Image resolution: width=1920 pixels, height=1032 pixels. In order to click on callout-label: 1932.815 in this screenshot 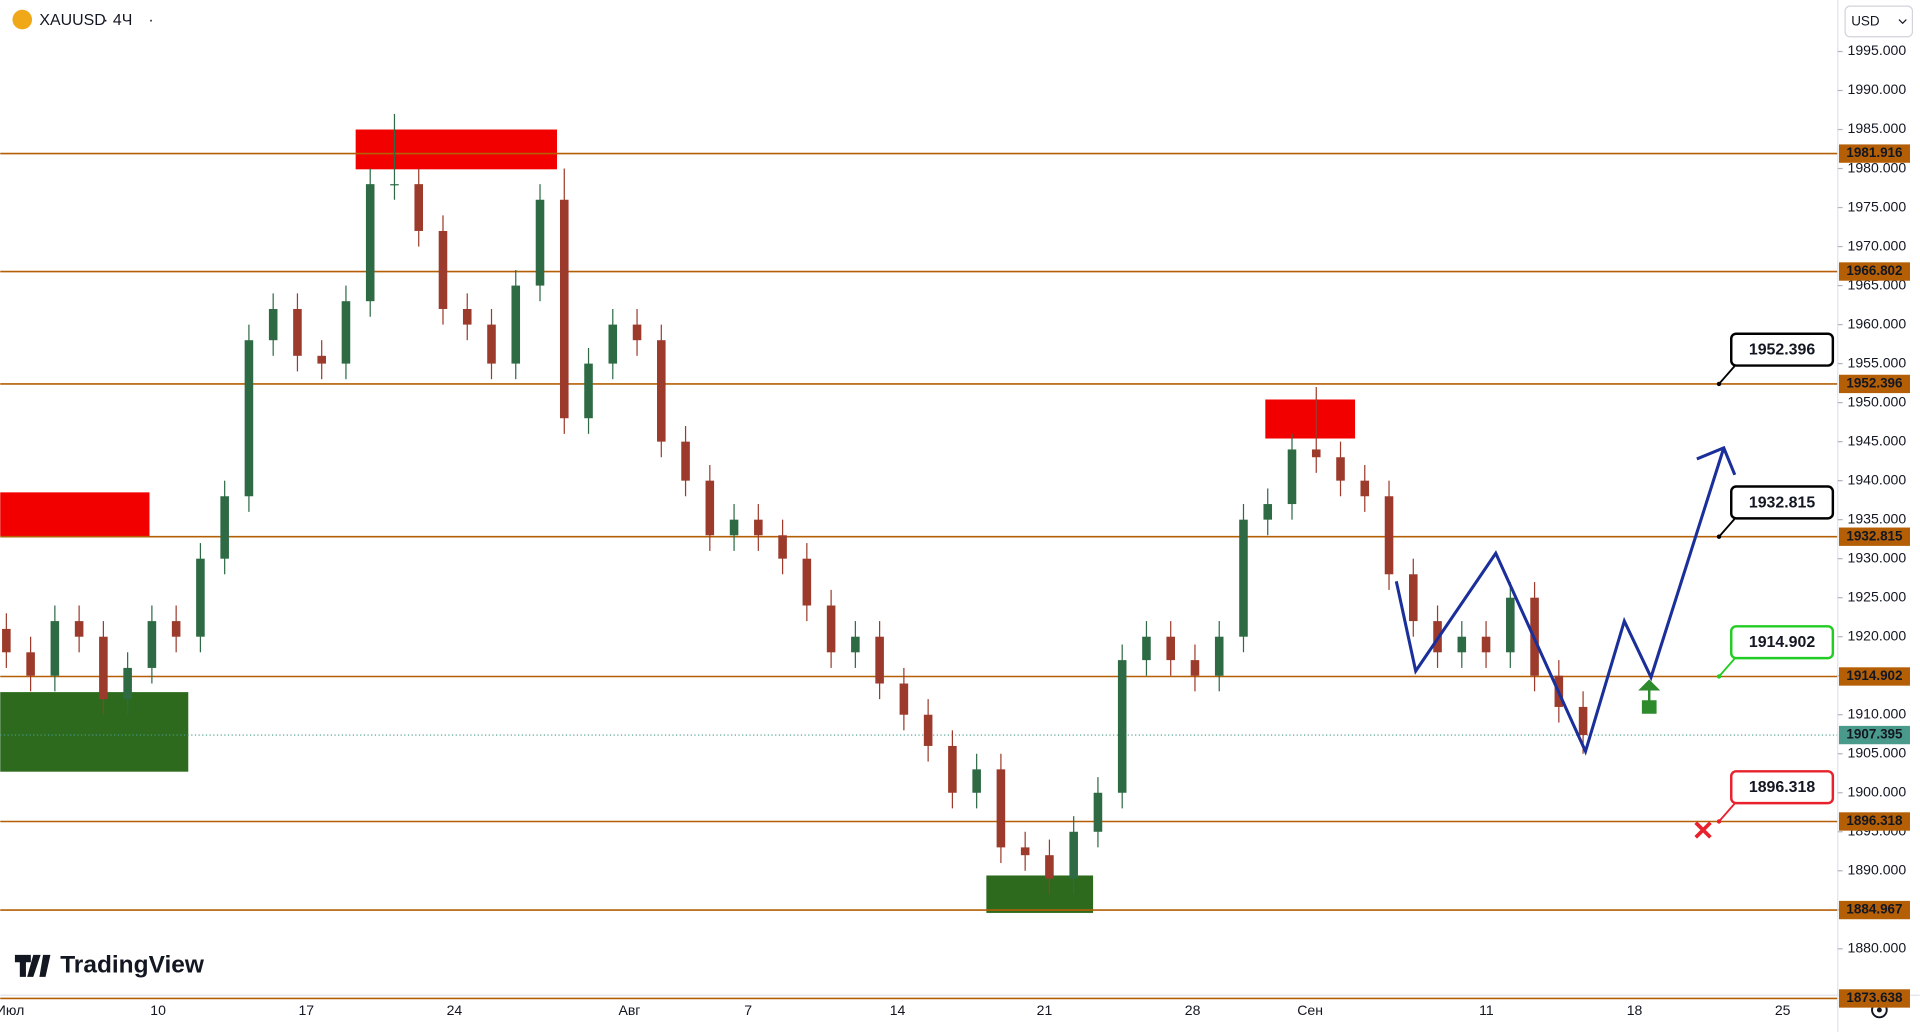, I will do `click(1782, 502)`.